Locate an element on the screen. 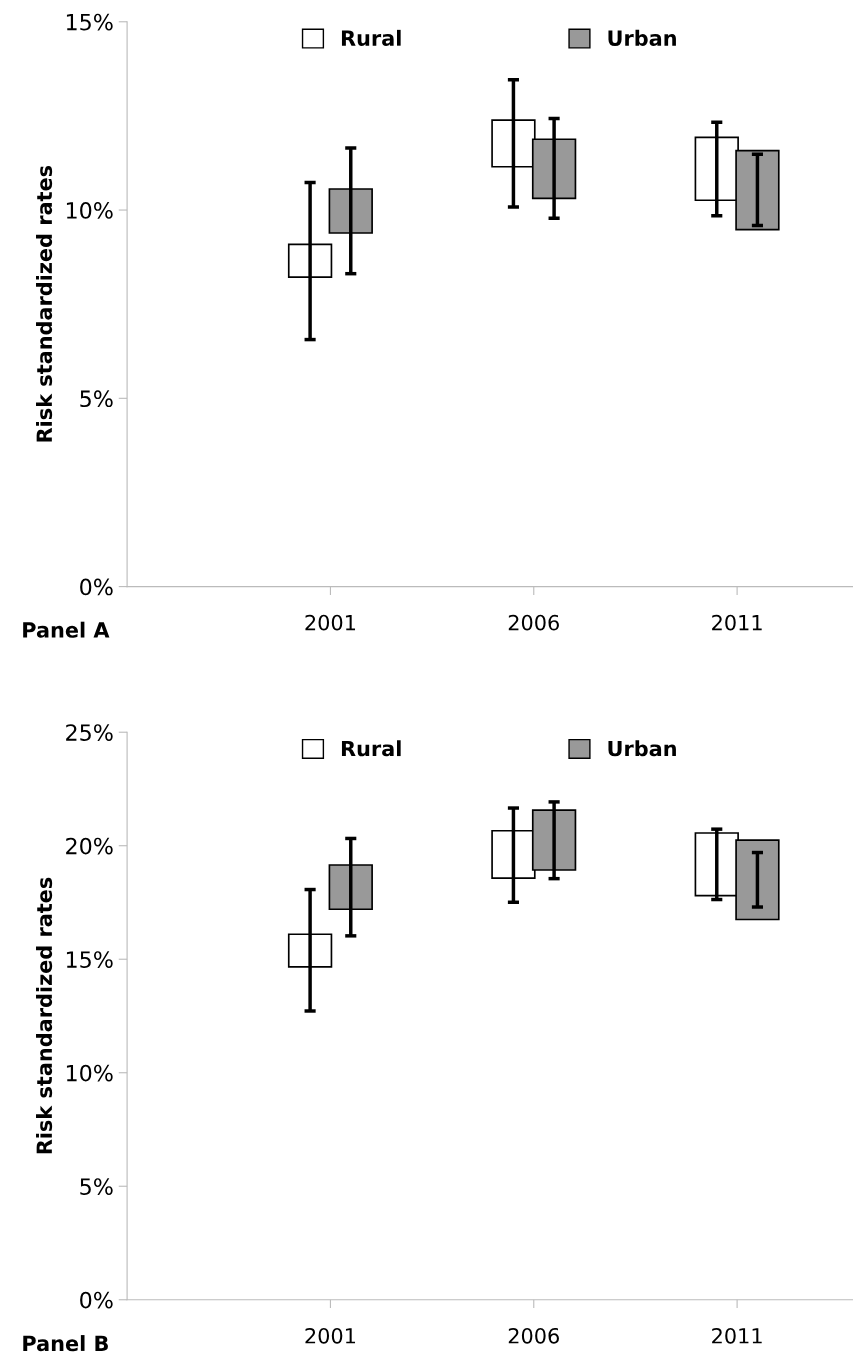 The image size is (853, 1361). y-tick-label: 25% is located at coordinates (89, 732).